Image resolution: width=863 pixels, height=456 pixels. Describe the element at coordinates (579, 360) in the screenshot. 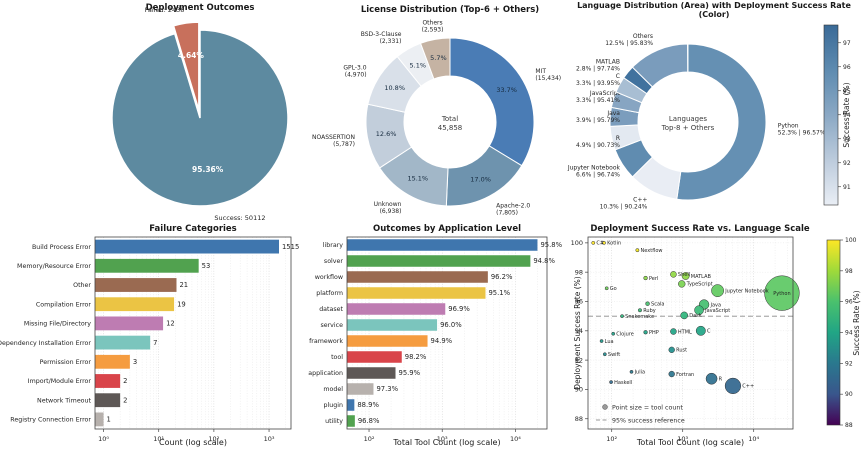

I see `y-tick-label: 92` at that location.